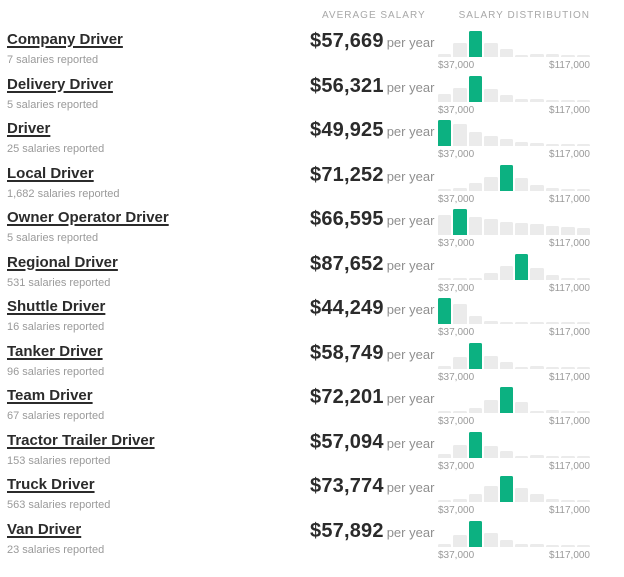 This screenshot has height=577, width=624. Describe the element at coordinates (347, 130) in the screenshot. I see `average-salary-value: $49,925` at that location.